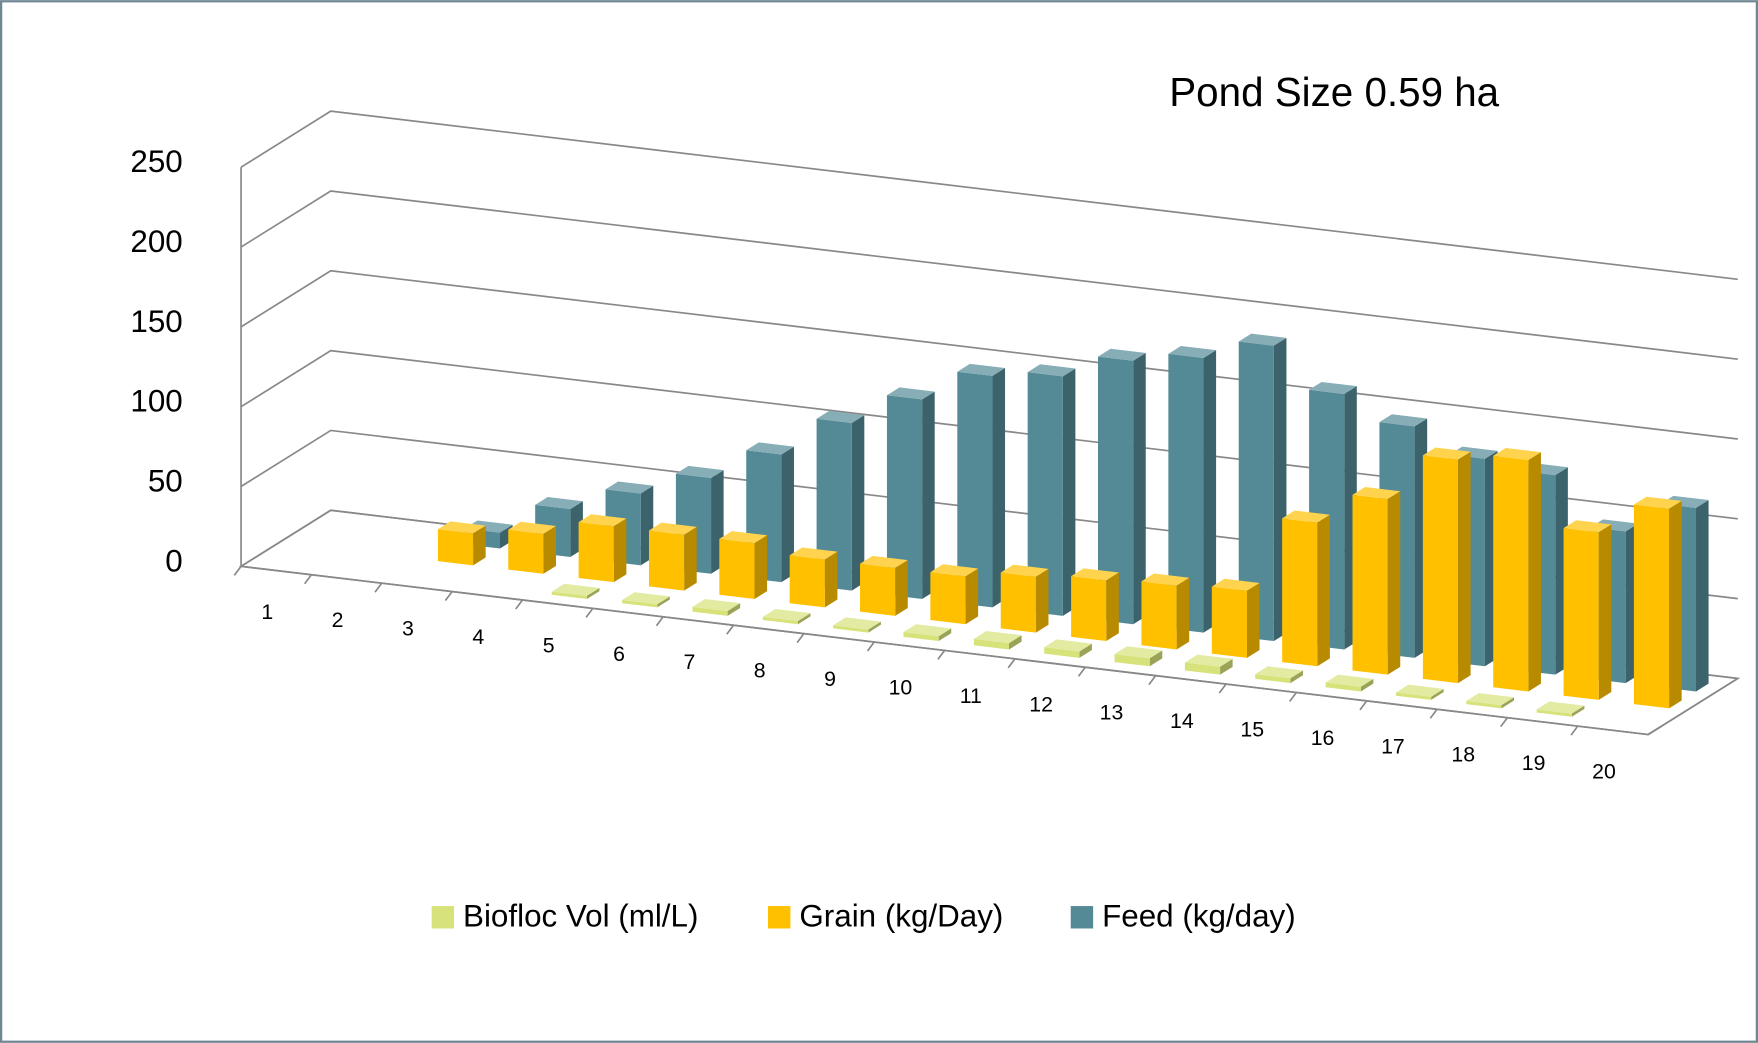 This screenshot has height=1043, width=1758. What do you see at coordinates (1534, 763) in the screenshot?
I see `x-tick-label: 19` at bounding box center [1534, 763].